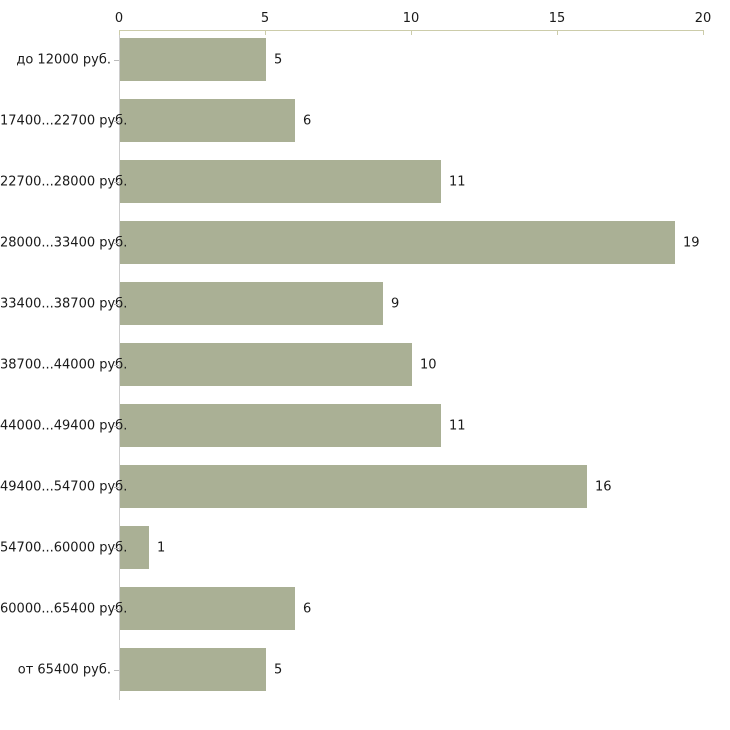 This screenshot has width=730, height=730. I want to click on y-axis-line, so click(119, 365).